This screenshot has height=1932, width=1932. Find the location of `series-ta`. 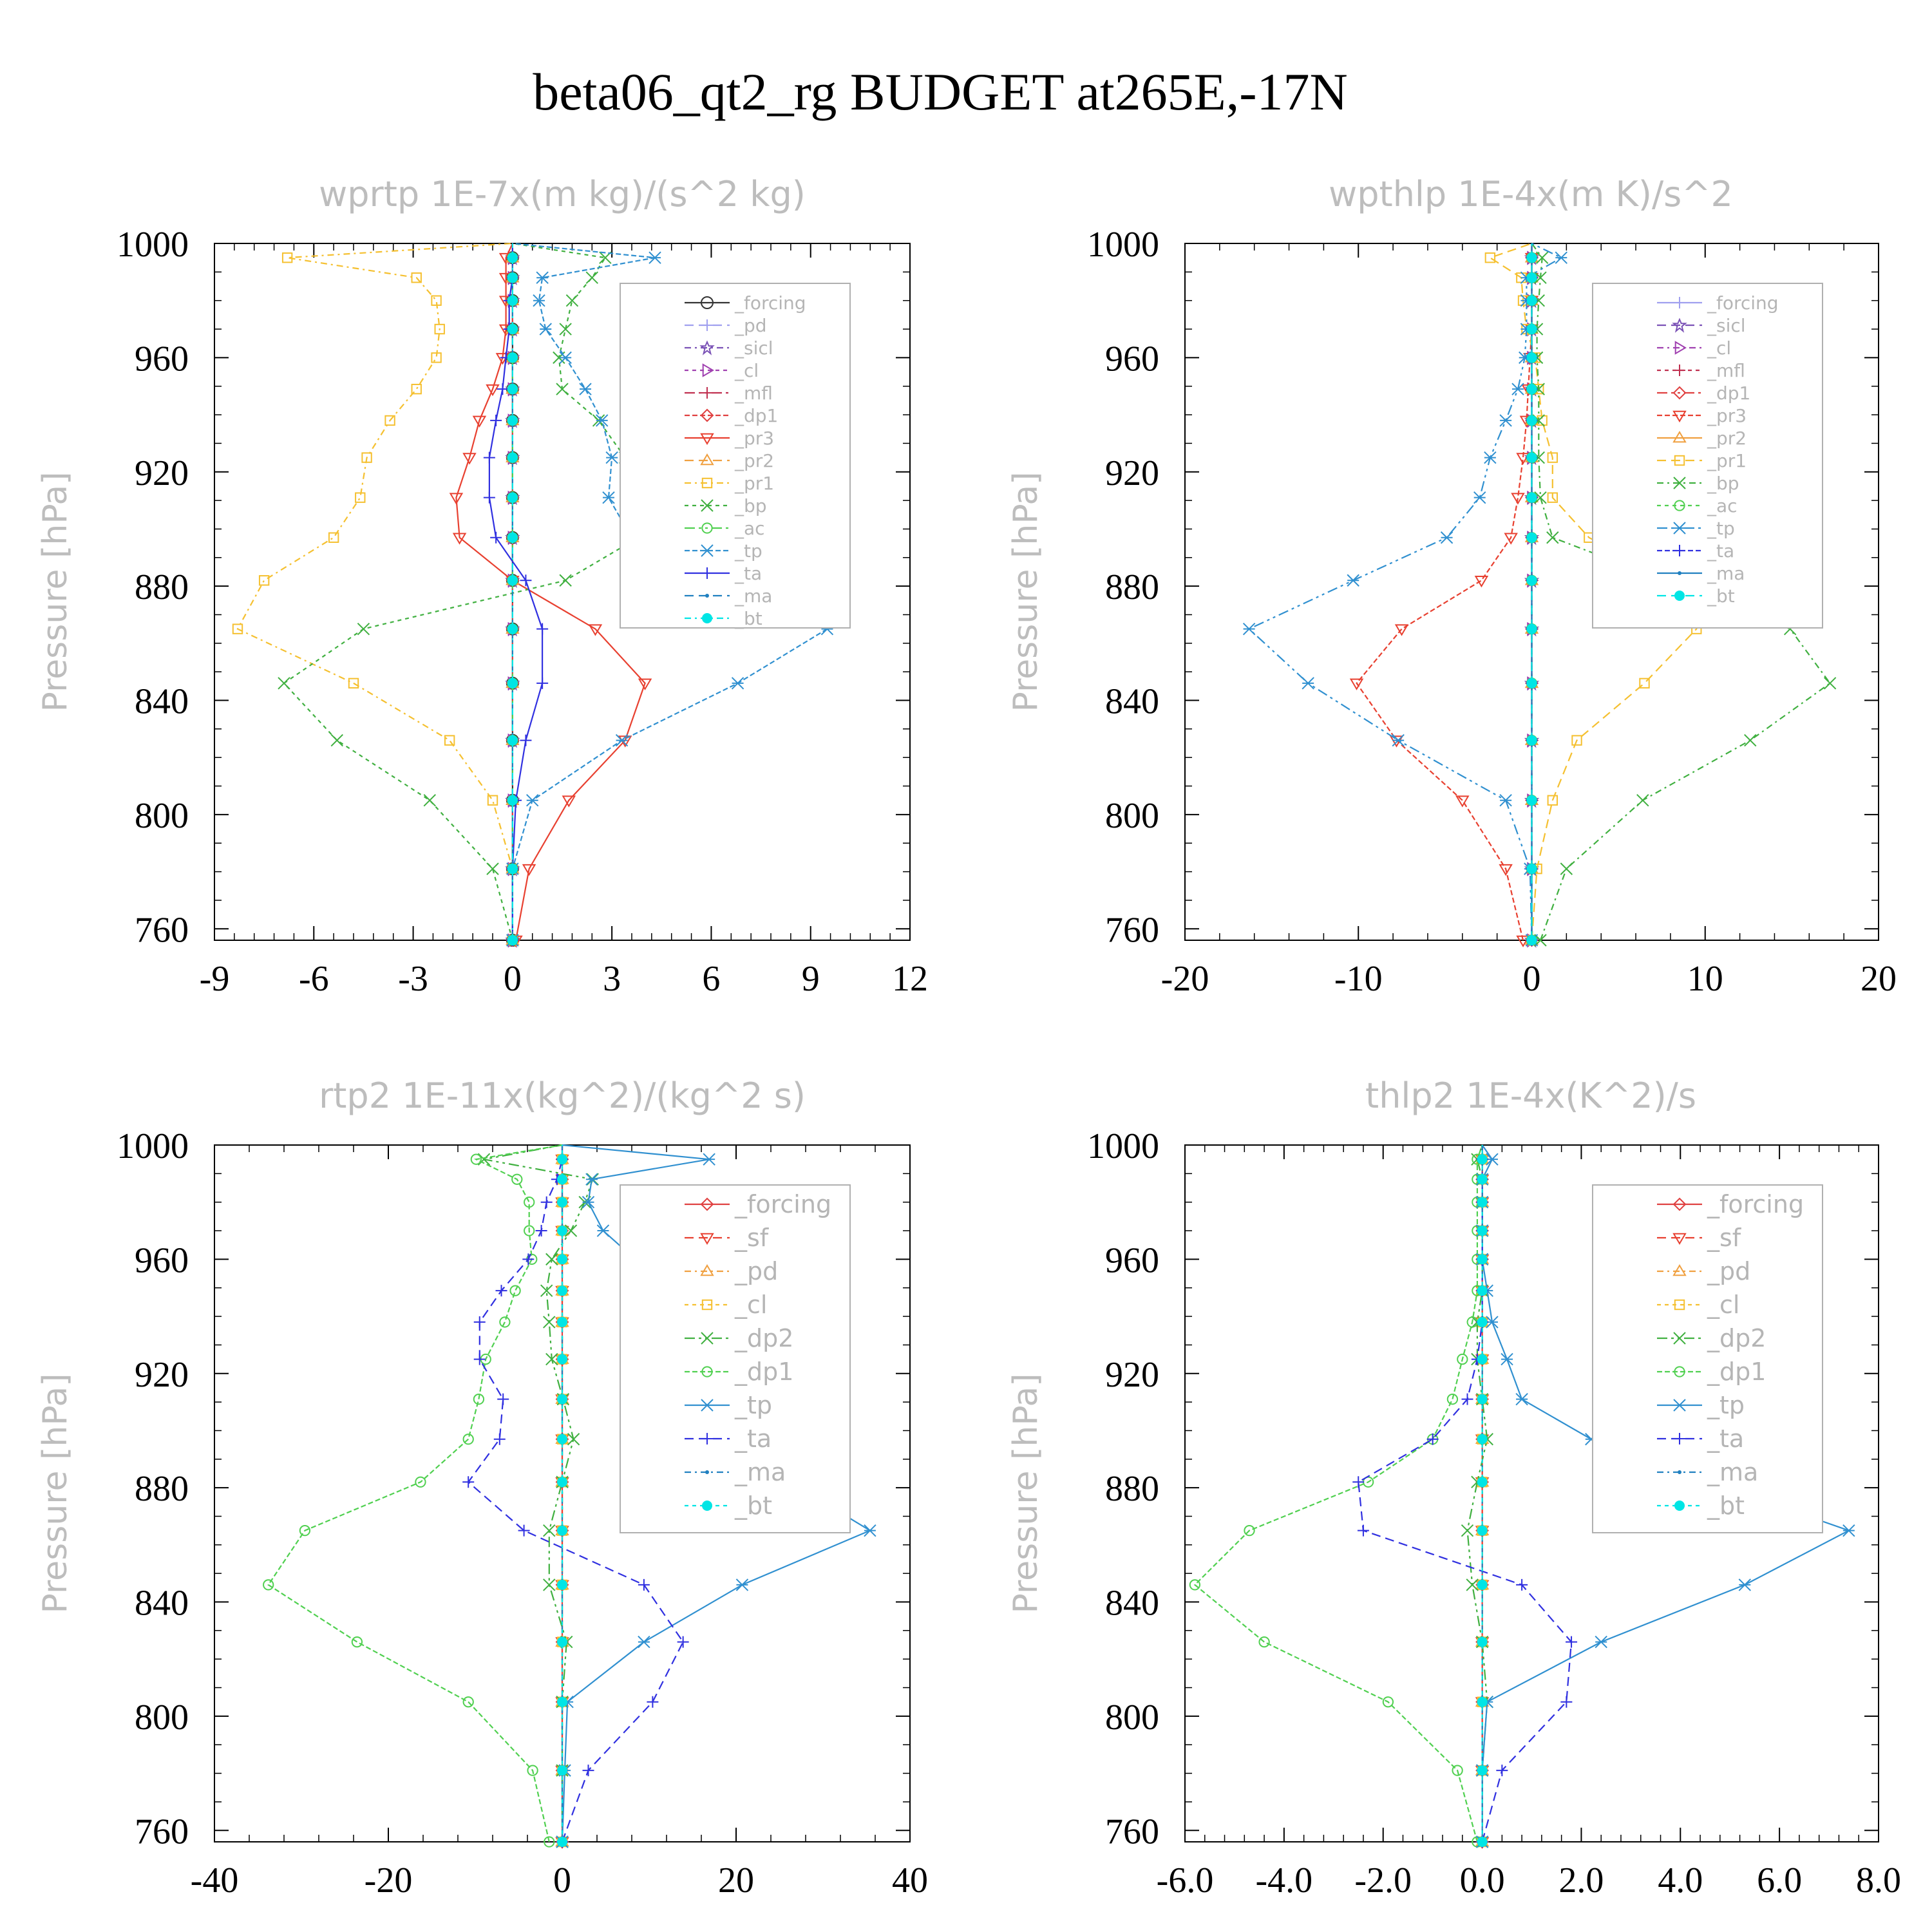

series-ta is located at coordinates (1465, 1496).